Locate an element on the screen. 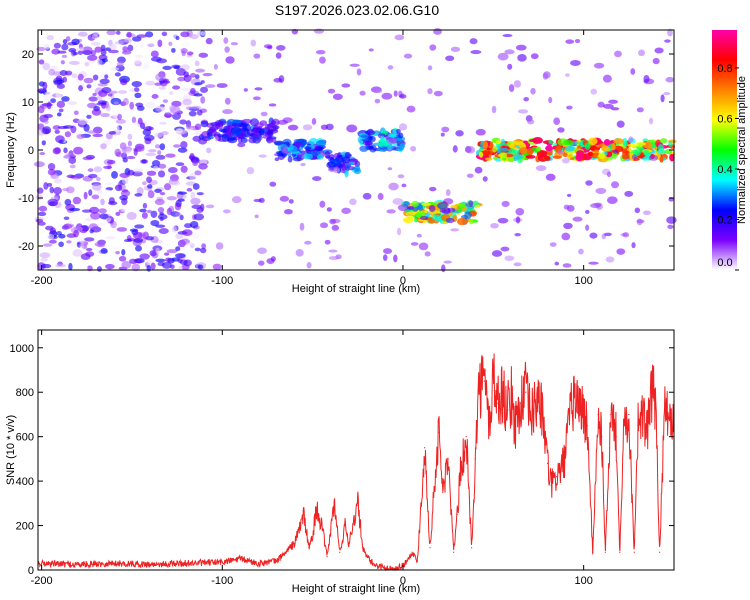  spectrogram-x-label: Height of straight line (km) is located at coordinates (356, 289).